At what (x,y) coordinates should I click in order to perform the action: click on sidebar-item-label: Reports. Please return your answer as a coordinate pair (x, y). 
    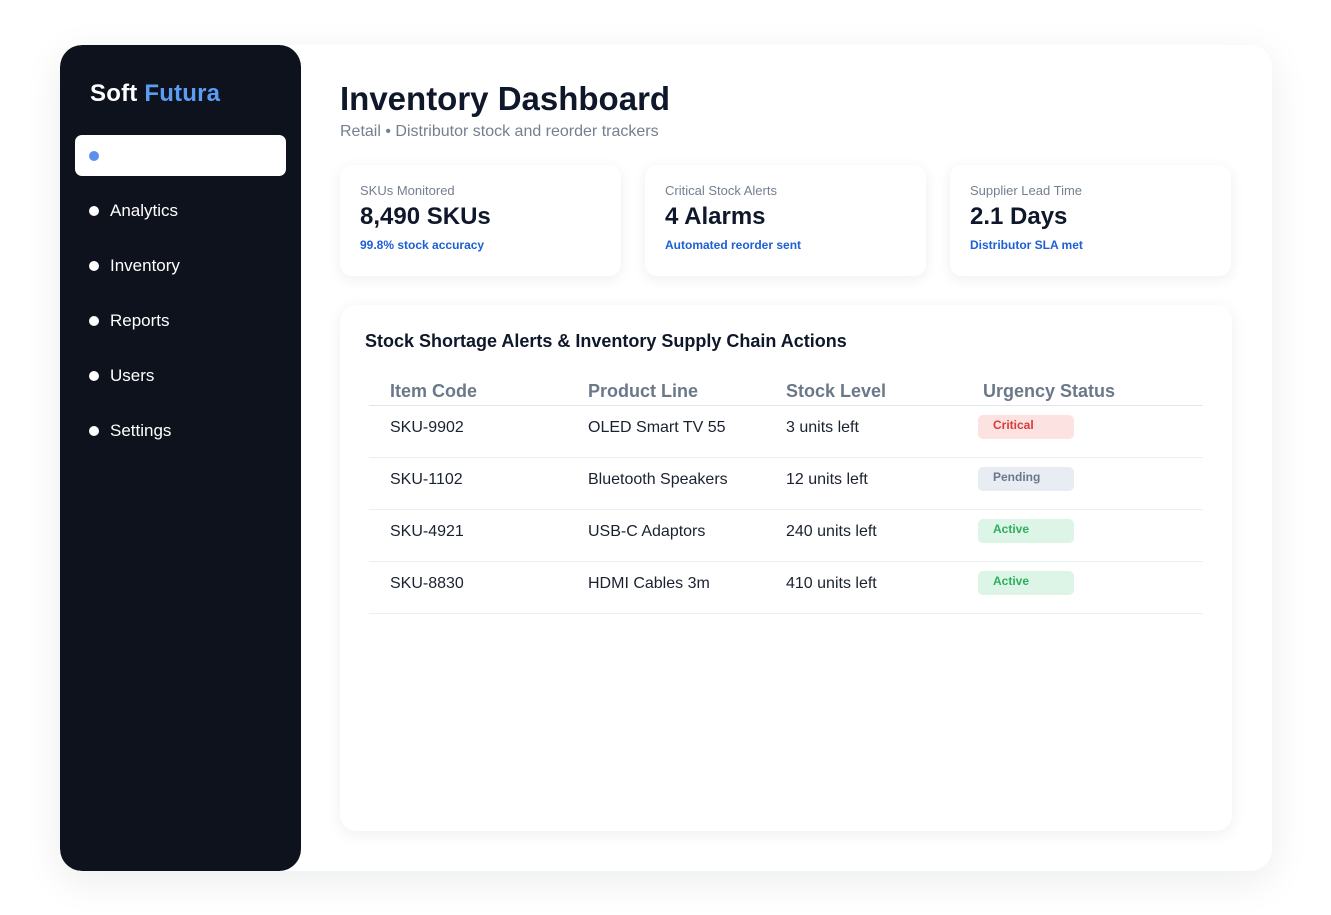
    Looking at the image, I should click on (140, 320).